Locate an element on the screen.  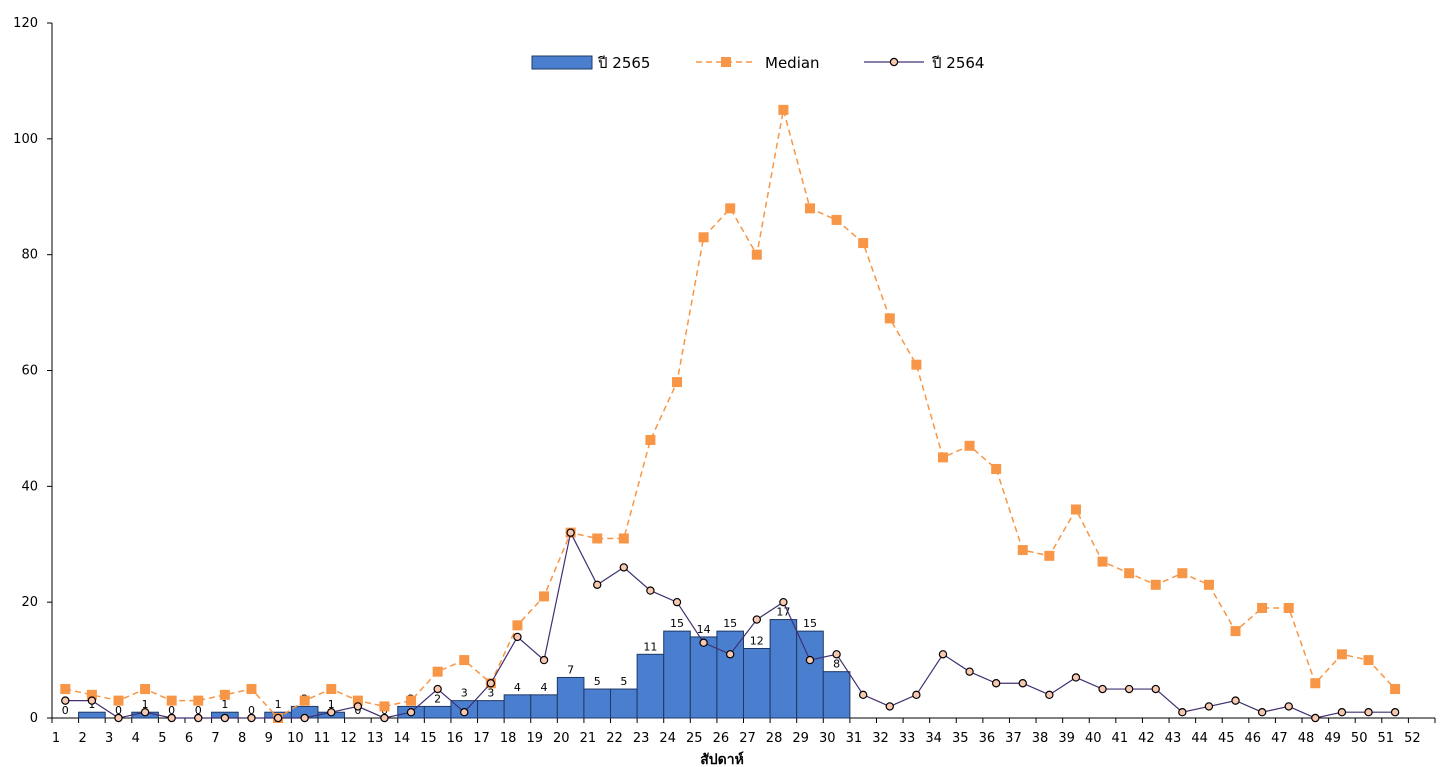
bar-data-label: 7 is located at coordinates (570, 669).